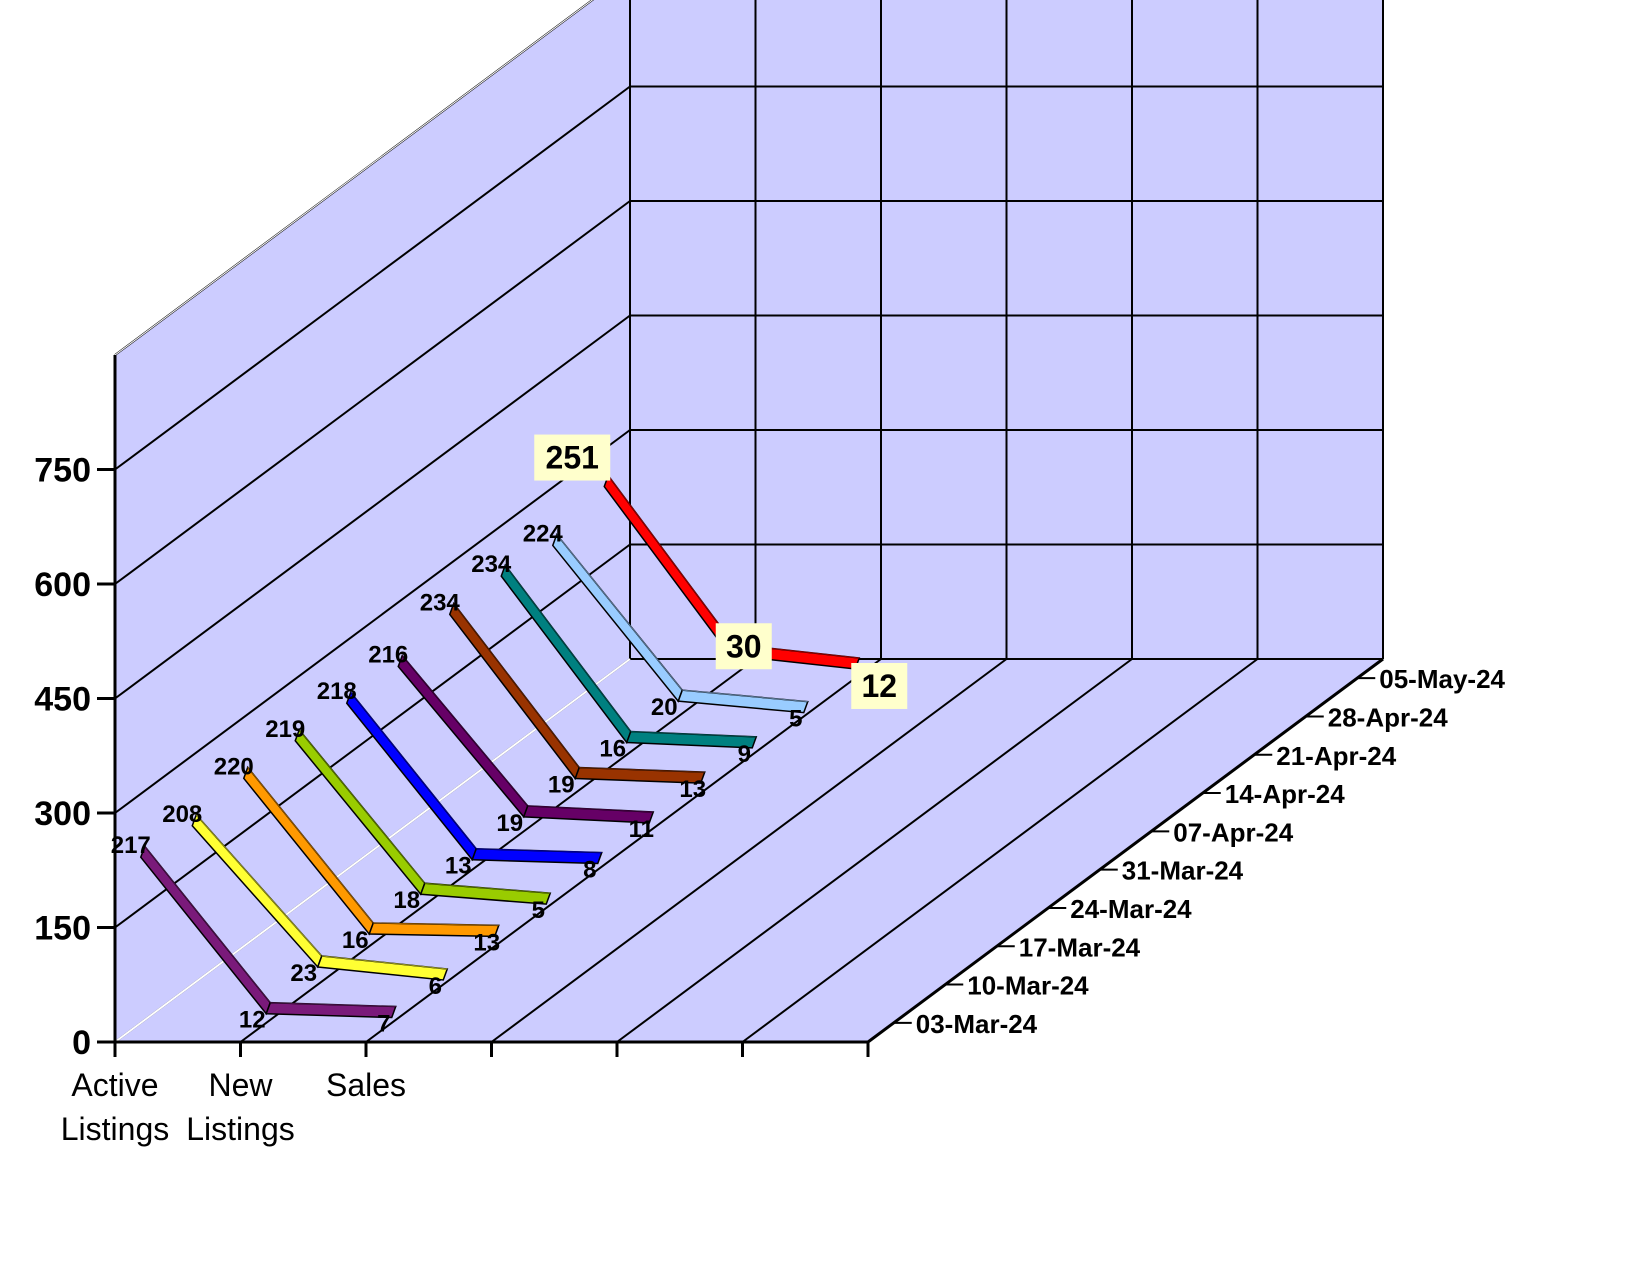  Describe the element at coordinates (1442, 679) in the screenshot. I see `z-category-label: 05-May-24` at that location.